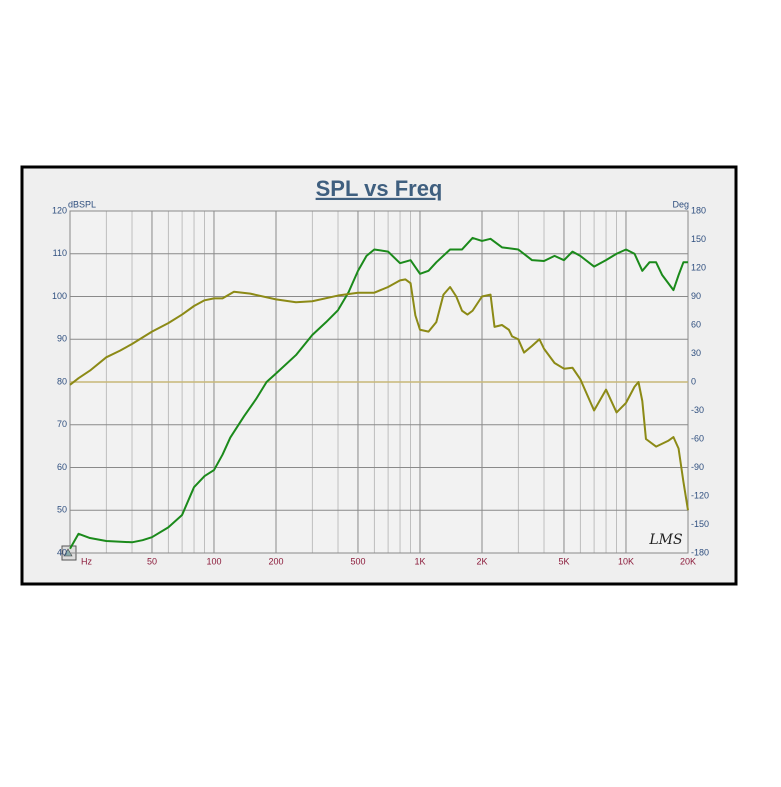 This screenshot has width=781, height=787. I want to click on x-axis-label: Hz, so click(86, 561).